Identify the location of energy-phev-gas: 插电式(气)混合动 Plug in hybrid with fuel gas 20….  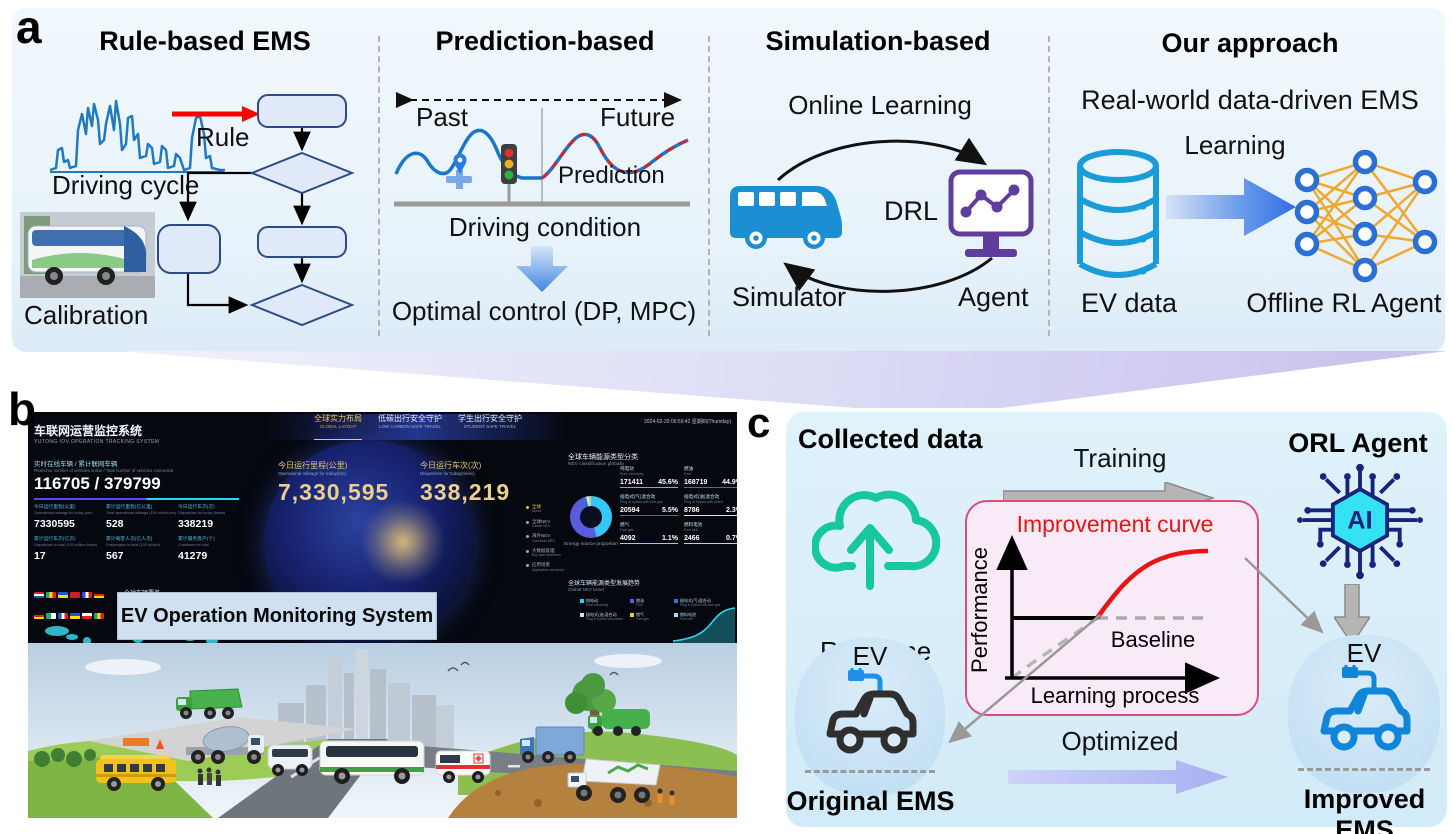
(649, 505).